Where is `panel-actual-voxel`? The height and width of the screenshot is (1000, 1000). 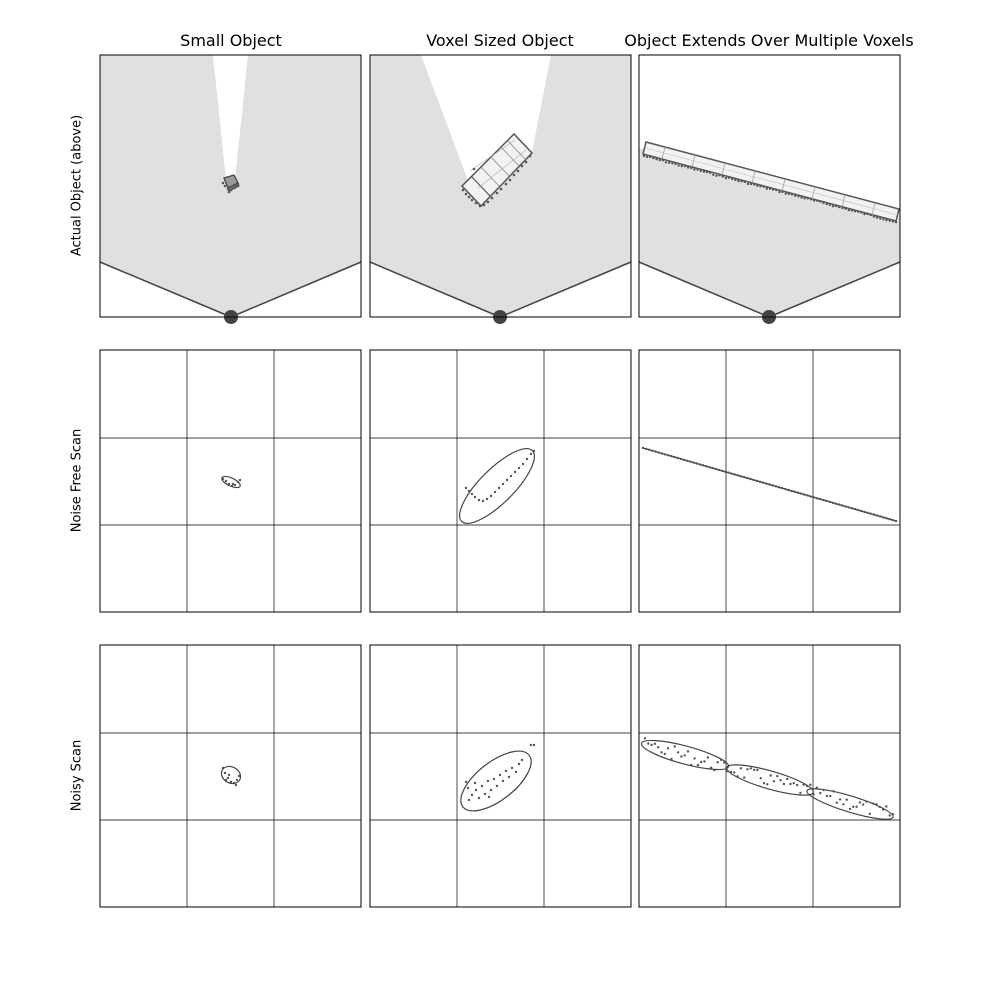
panel-actual-voxel is located at coordinates (500, 189).